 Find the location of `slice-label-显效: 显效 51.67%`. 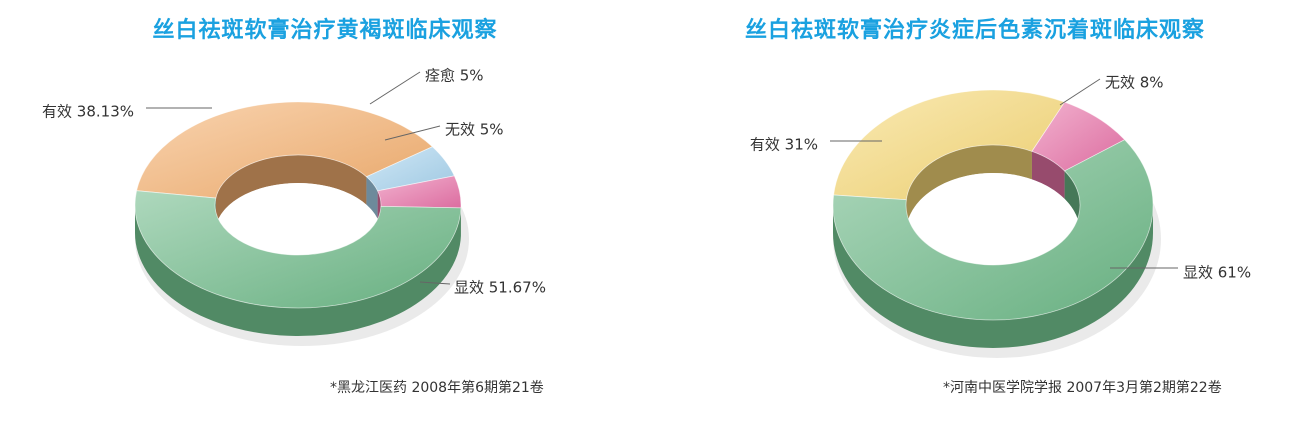

slice-label-显效: 显效 51.67% is located at coordinates (500, 288).